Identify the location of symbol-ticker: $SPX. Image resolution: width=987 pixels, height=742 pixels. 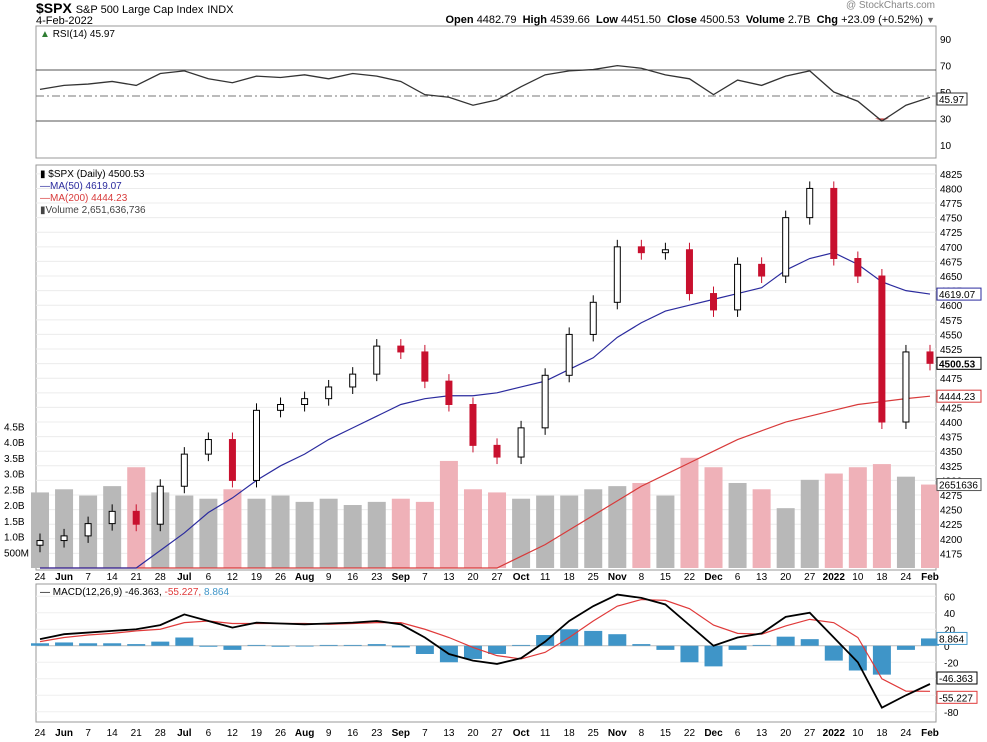
(54, 8).